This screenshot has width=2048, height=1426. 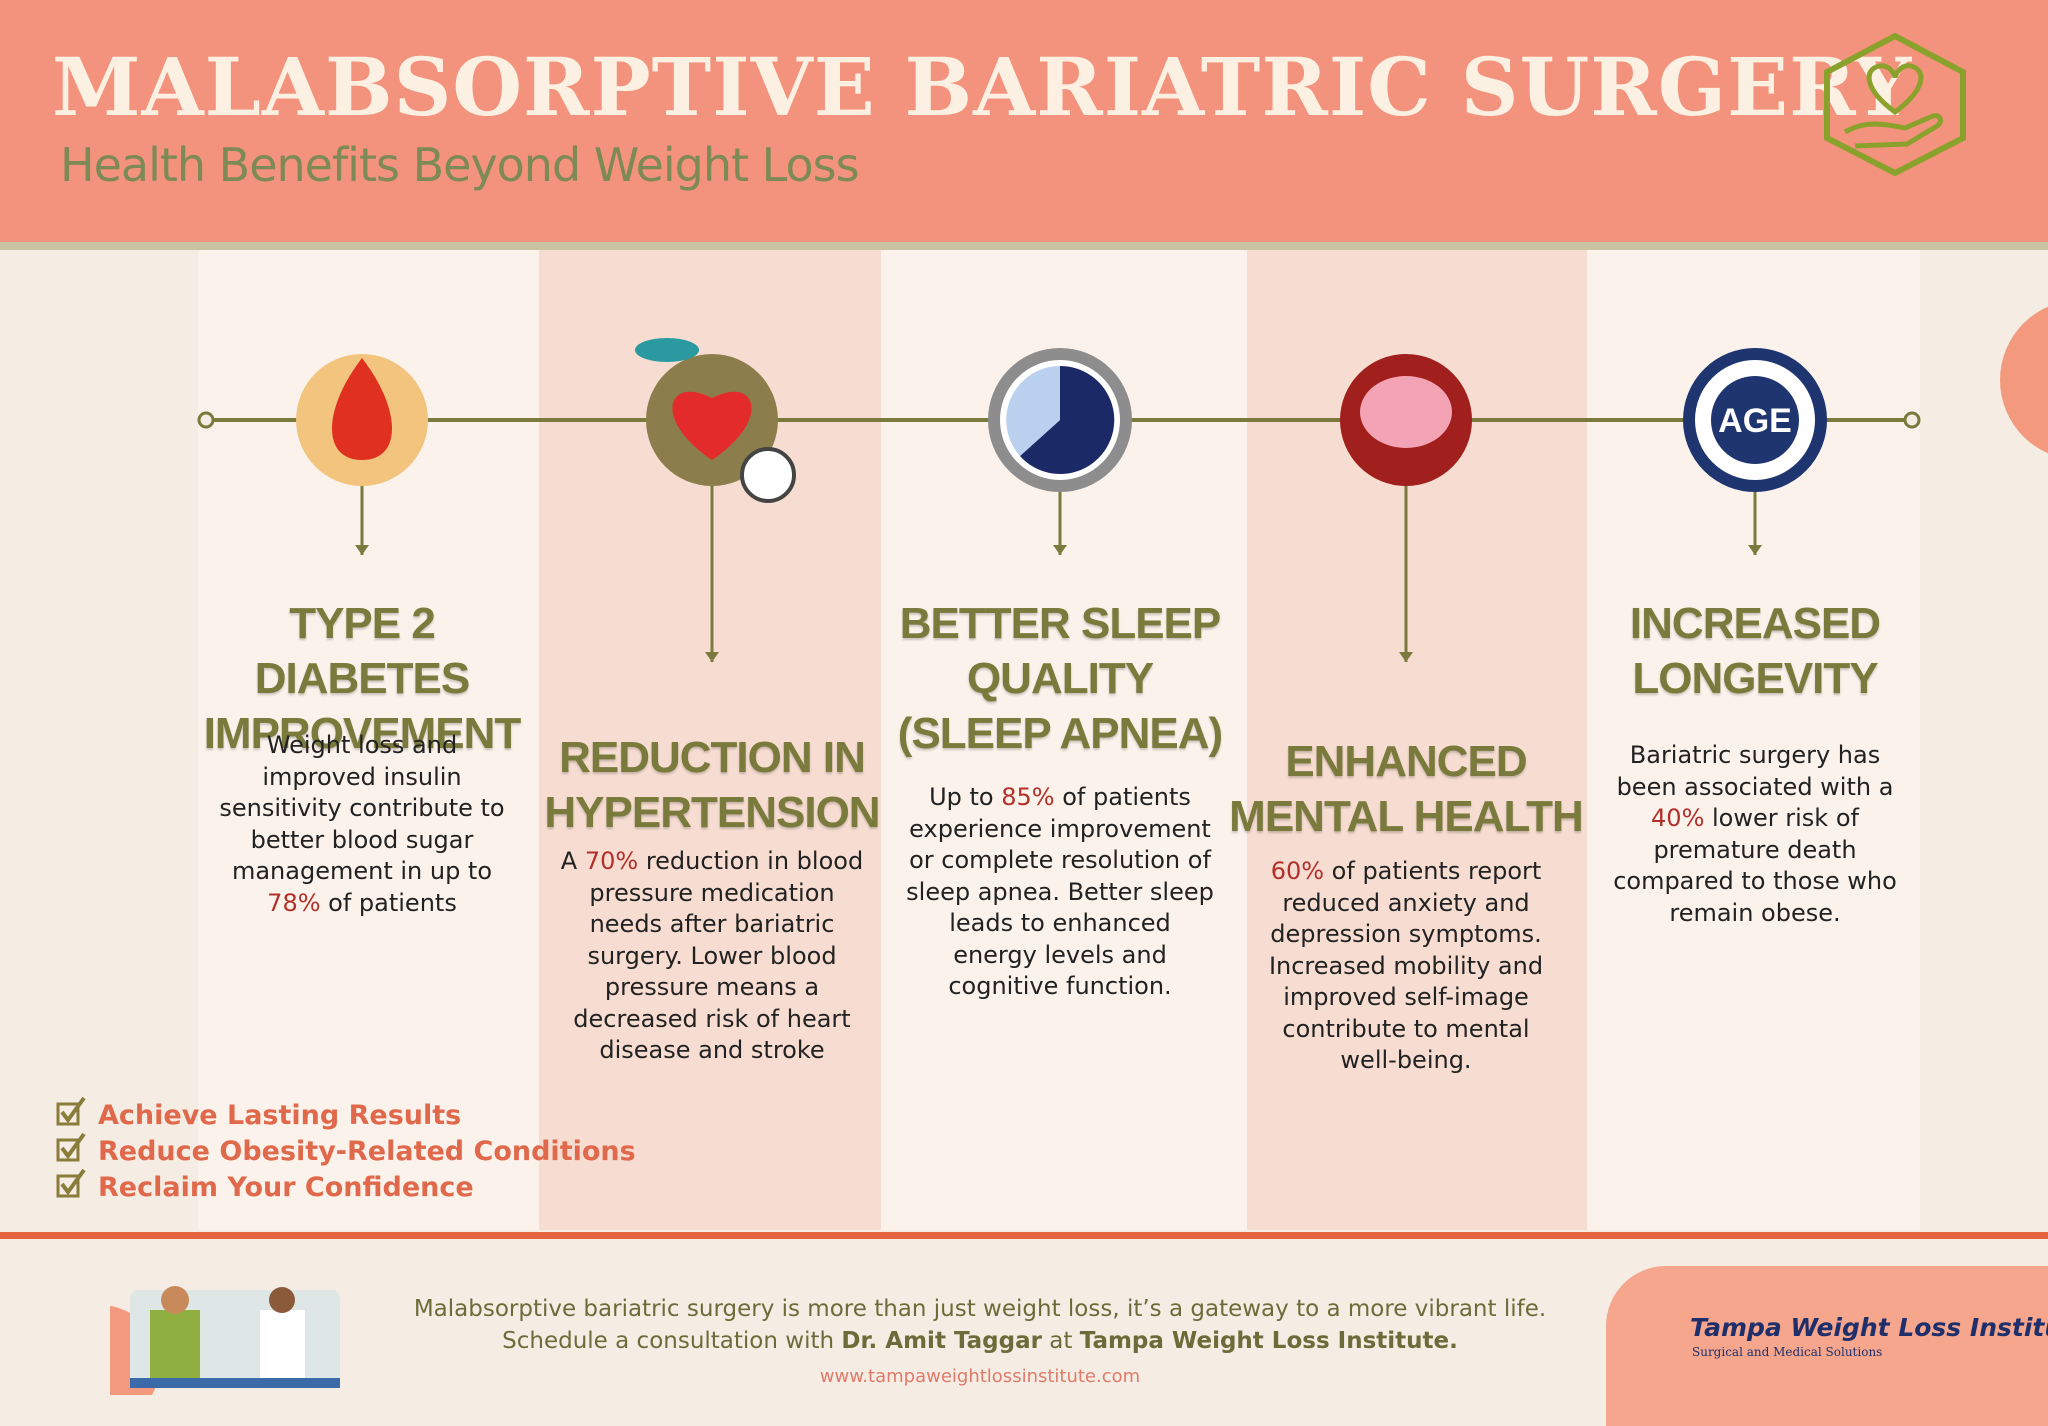 What do you see at coordinates (367, 1151) in the screenshot?
I see `checklist-item: Reduce Obesity-Related Conditions` at bounding box center [367, 1151].